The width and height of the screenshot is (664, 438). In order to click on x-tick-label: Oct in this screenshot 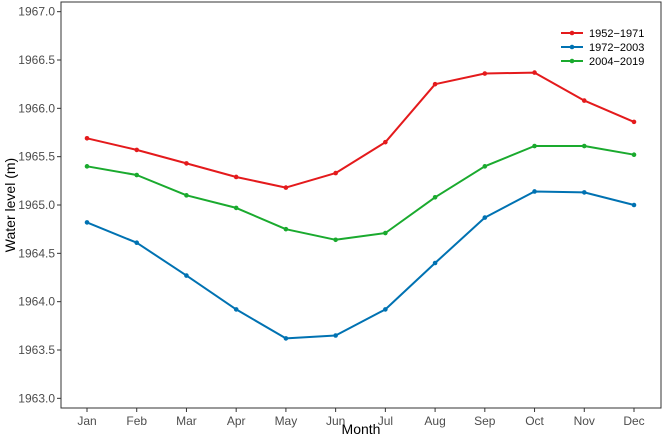, I will do `click(534, 421)`.